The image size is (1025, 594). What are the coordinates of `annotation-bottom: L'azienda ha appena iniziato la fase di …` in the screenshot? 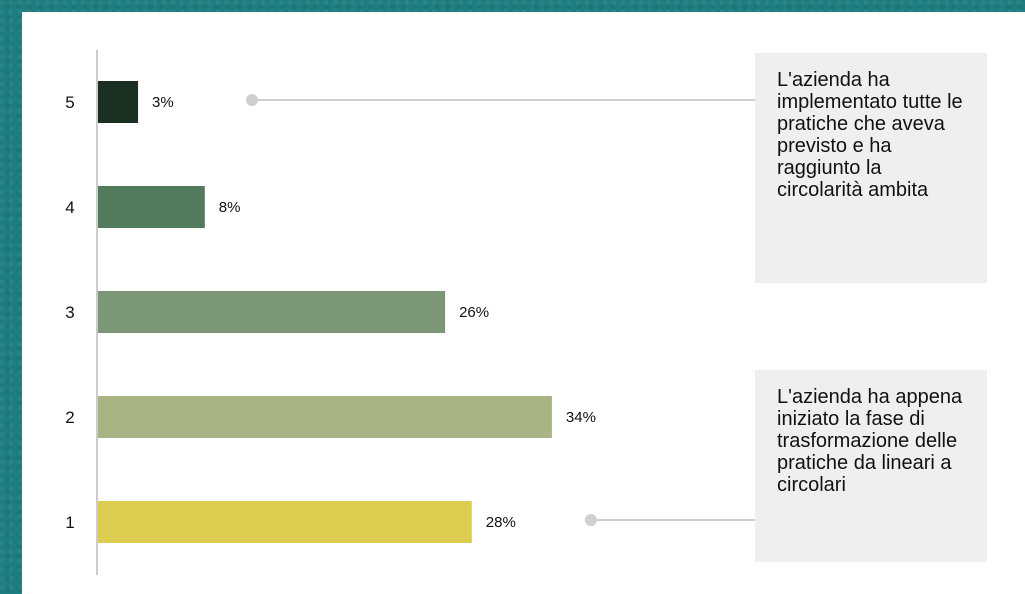 It's located at (871, 466).